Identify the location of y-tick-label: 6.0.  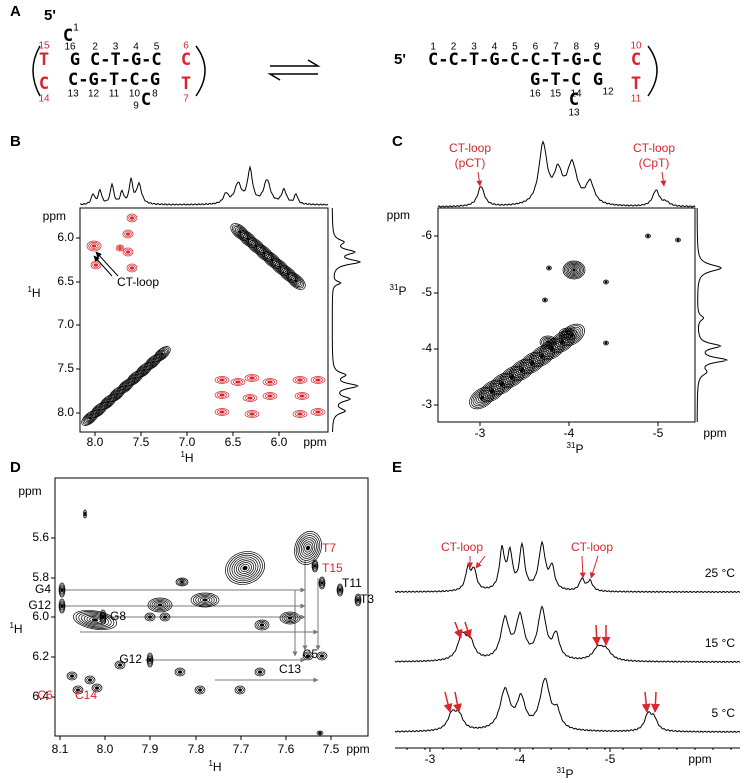
(65, 237).